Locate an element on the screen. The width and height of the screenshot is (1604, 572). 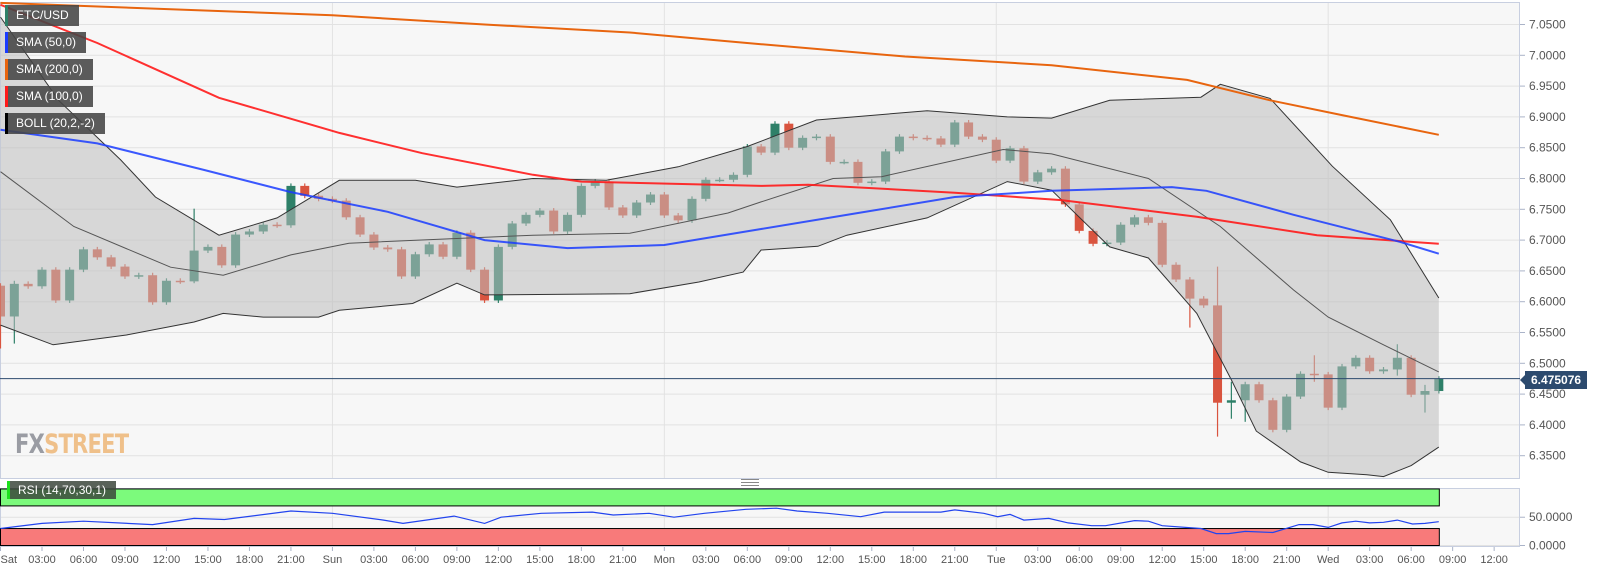
legend-label: RSI (14,70,30,1) is located at coordinates (62, 490).